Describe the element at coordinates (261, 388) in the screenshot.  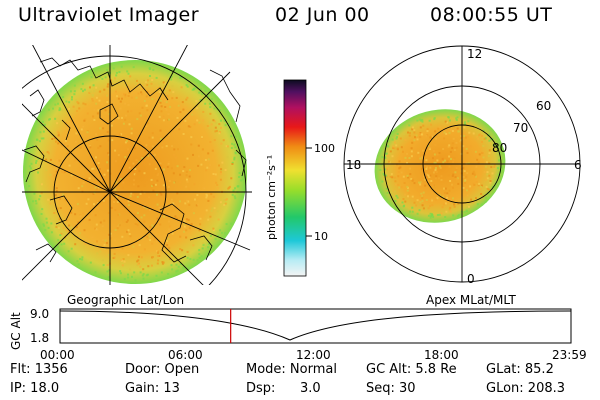
I see `dsp-label: Dsp:` at that location.